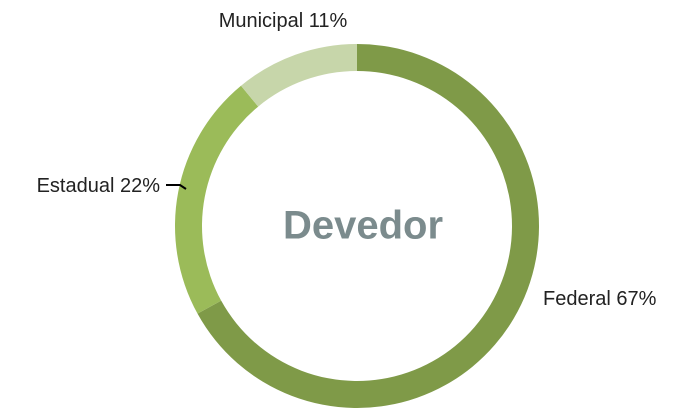 The image size is (680, 408). I want to click on leader-line, so click(176, 187).